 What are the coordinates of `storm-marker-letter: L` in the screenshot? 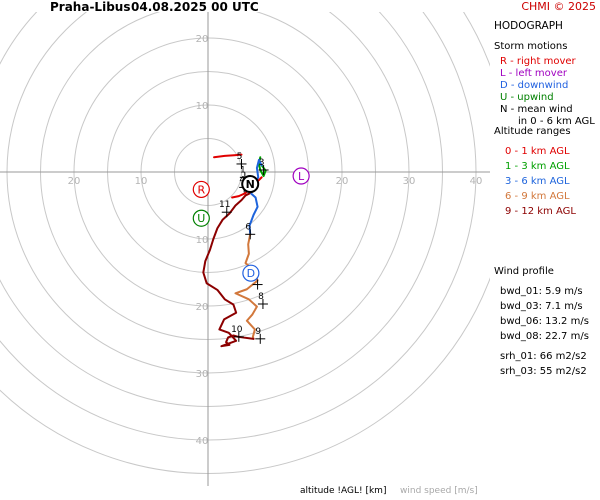 It's located at (301, 176).